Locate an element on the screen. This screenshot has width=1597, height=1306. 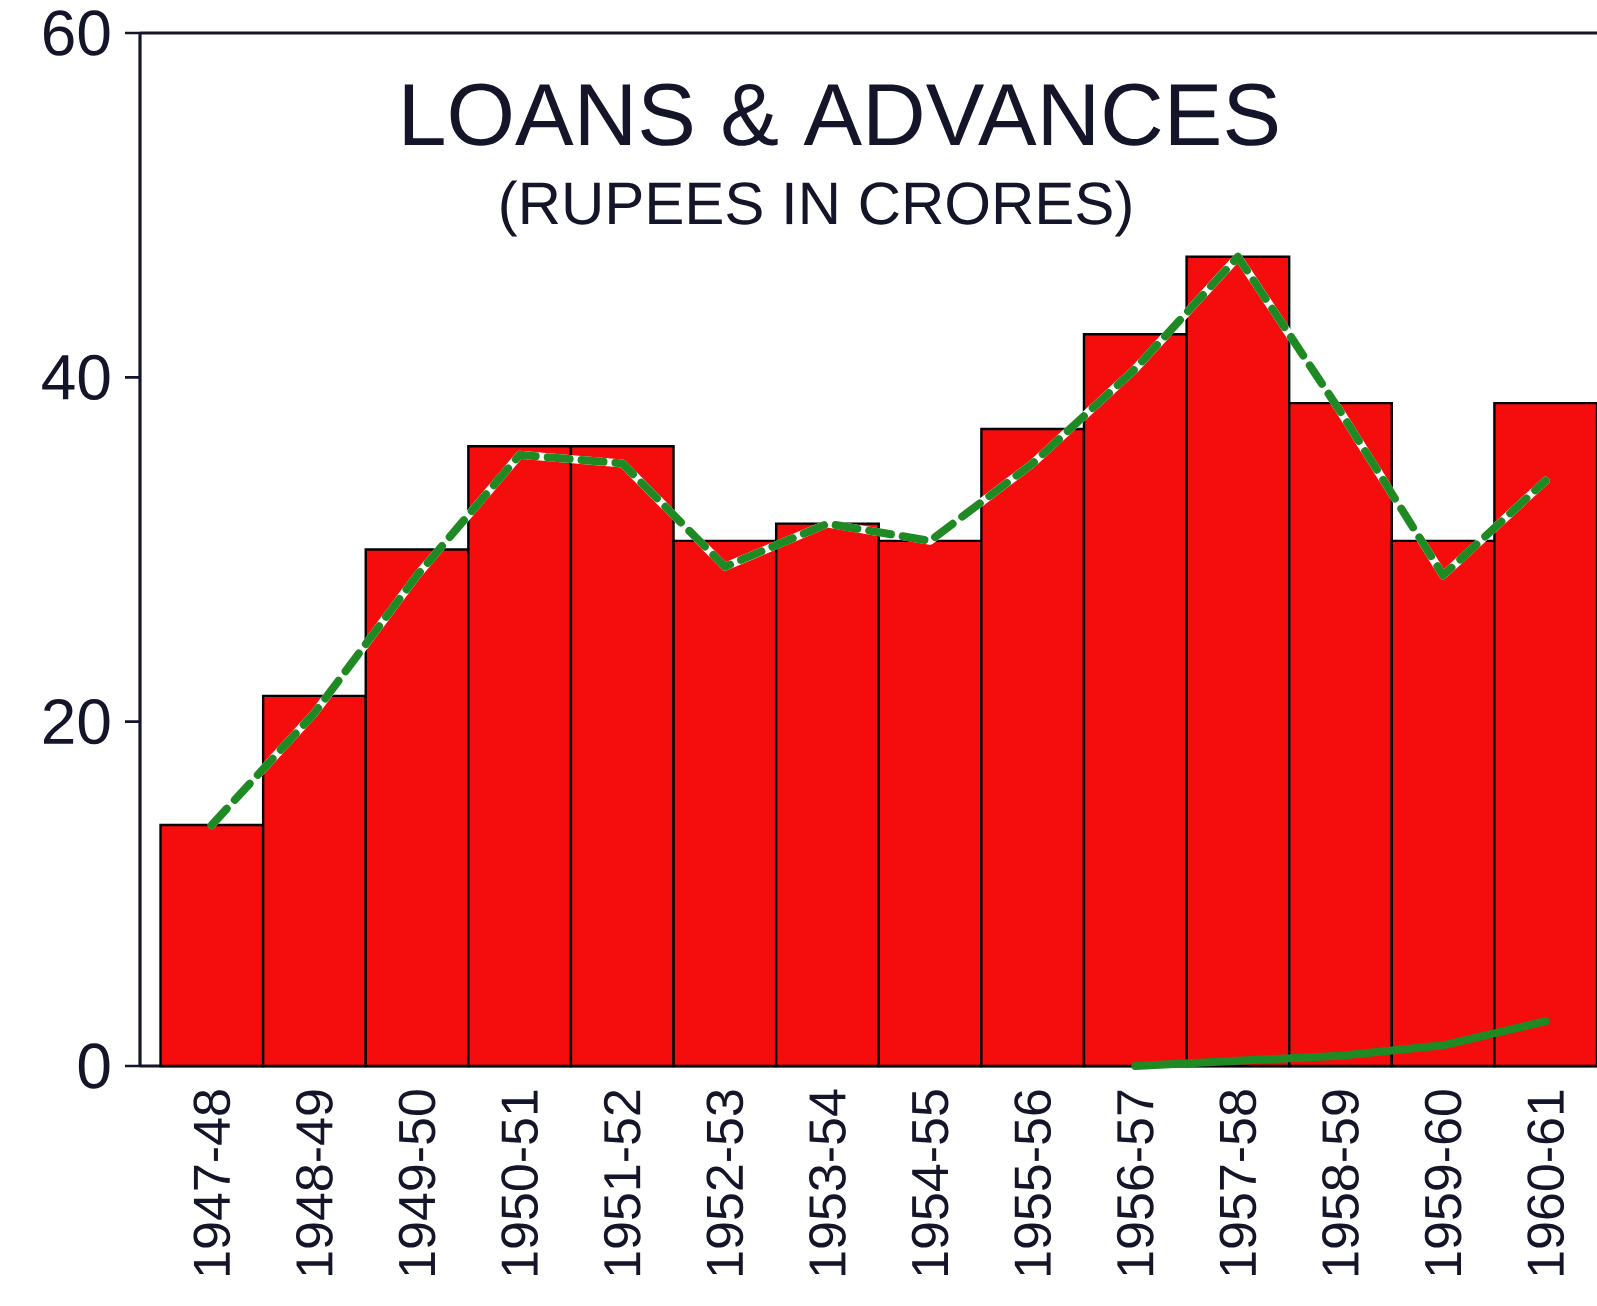
x-tick-label: 1956-57 is located at coordinates (1135, 1182).